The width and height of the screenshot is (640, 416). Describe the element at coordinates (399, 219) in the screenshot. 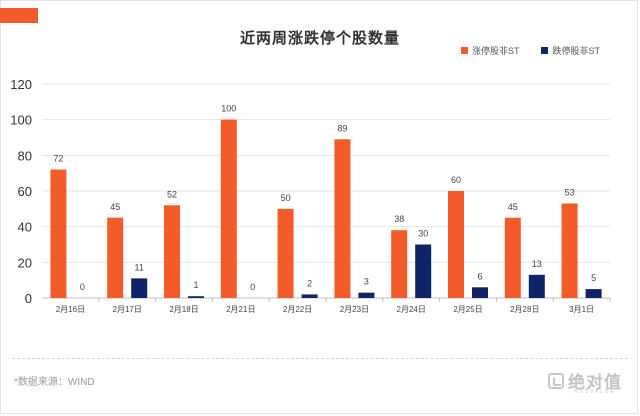

I see `data-label-series0-6: 38` at that location.